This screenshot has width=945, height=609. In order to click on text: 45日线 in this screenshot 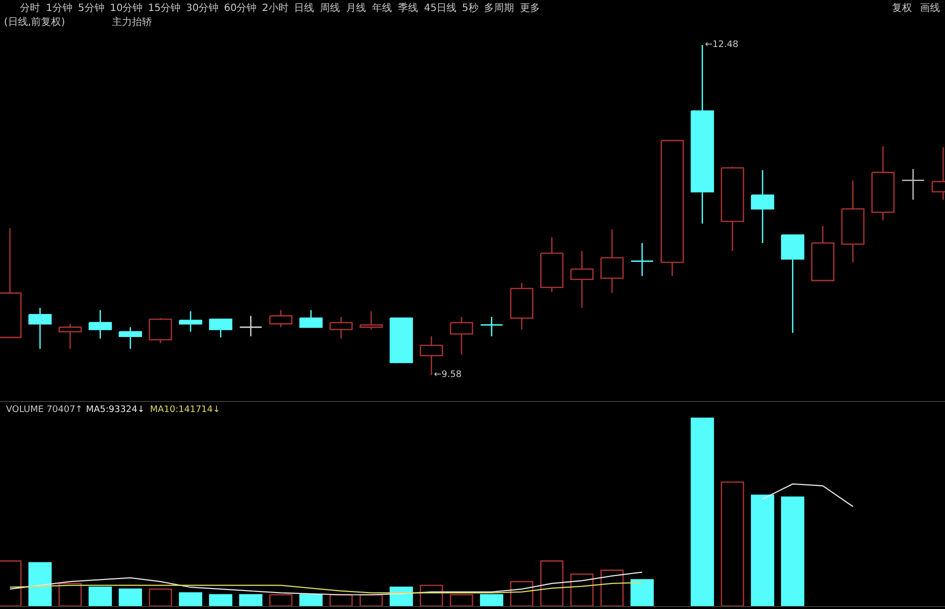, I will do `click(440, 8)`.